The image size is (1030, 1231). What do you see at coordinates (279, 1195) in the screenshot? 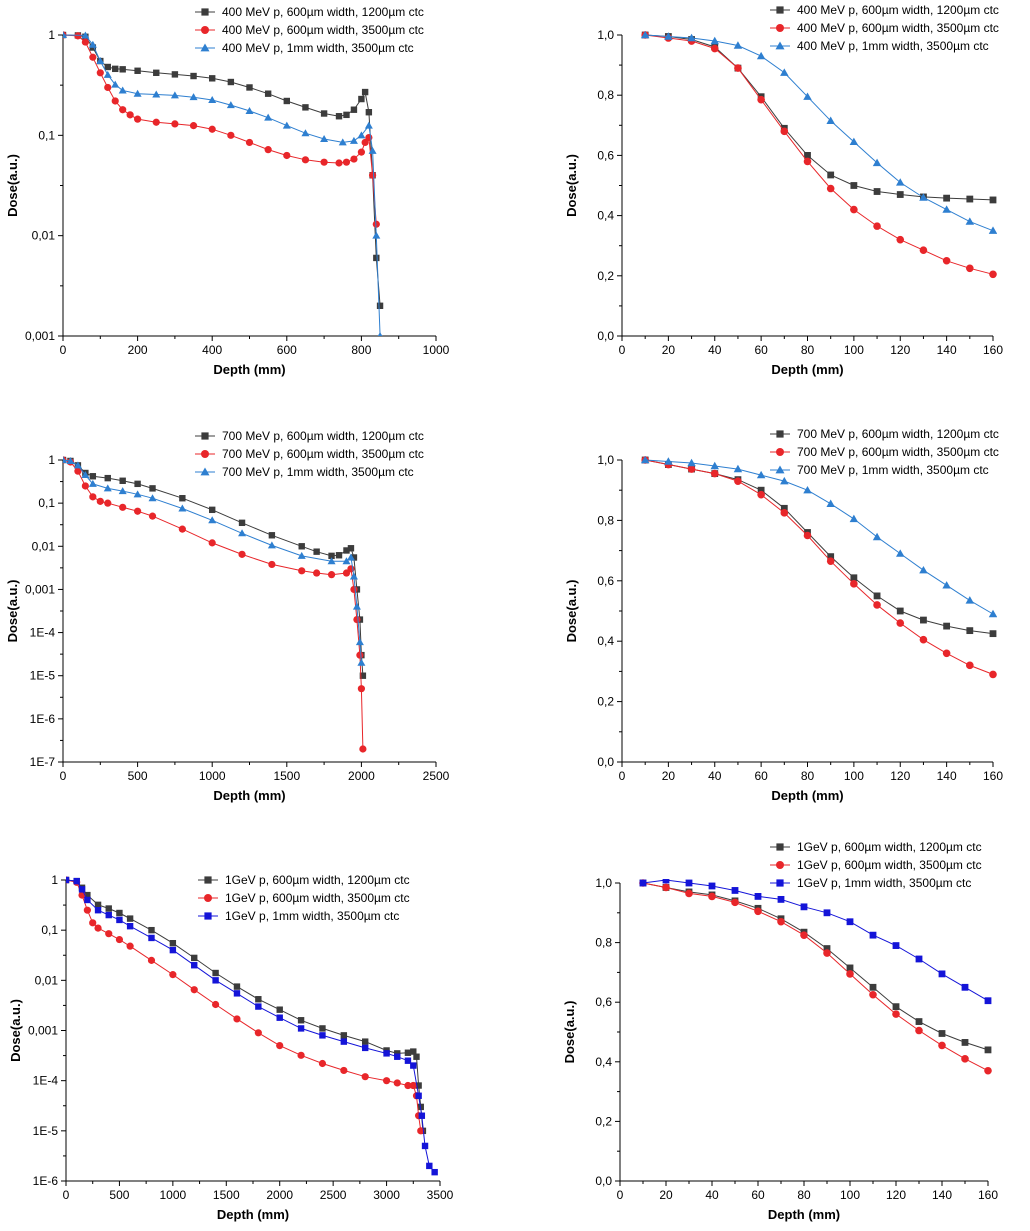
I see `x-tick-label: 2000` at bounding box center [279, 1195].